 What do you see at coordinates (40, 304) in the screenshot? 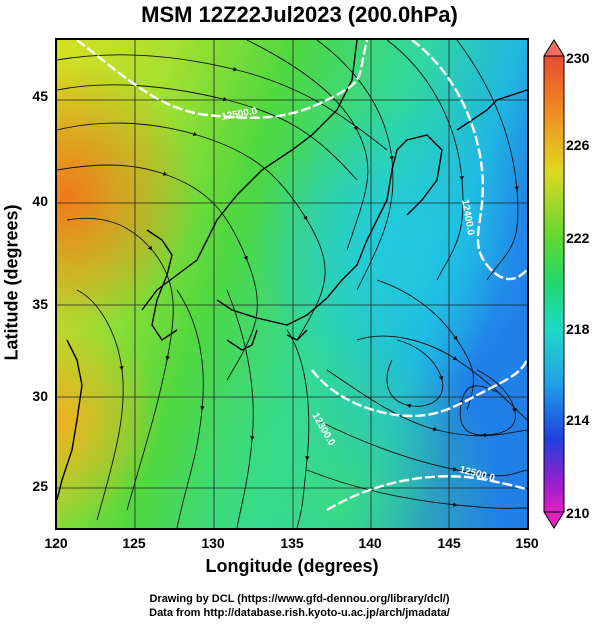
I see `ytick-35: 35` at bounding box center [40, 304].